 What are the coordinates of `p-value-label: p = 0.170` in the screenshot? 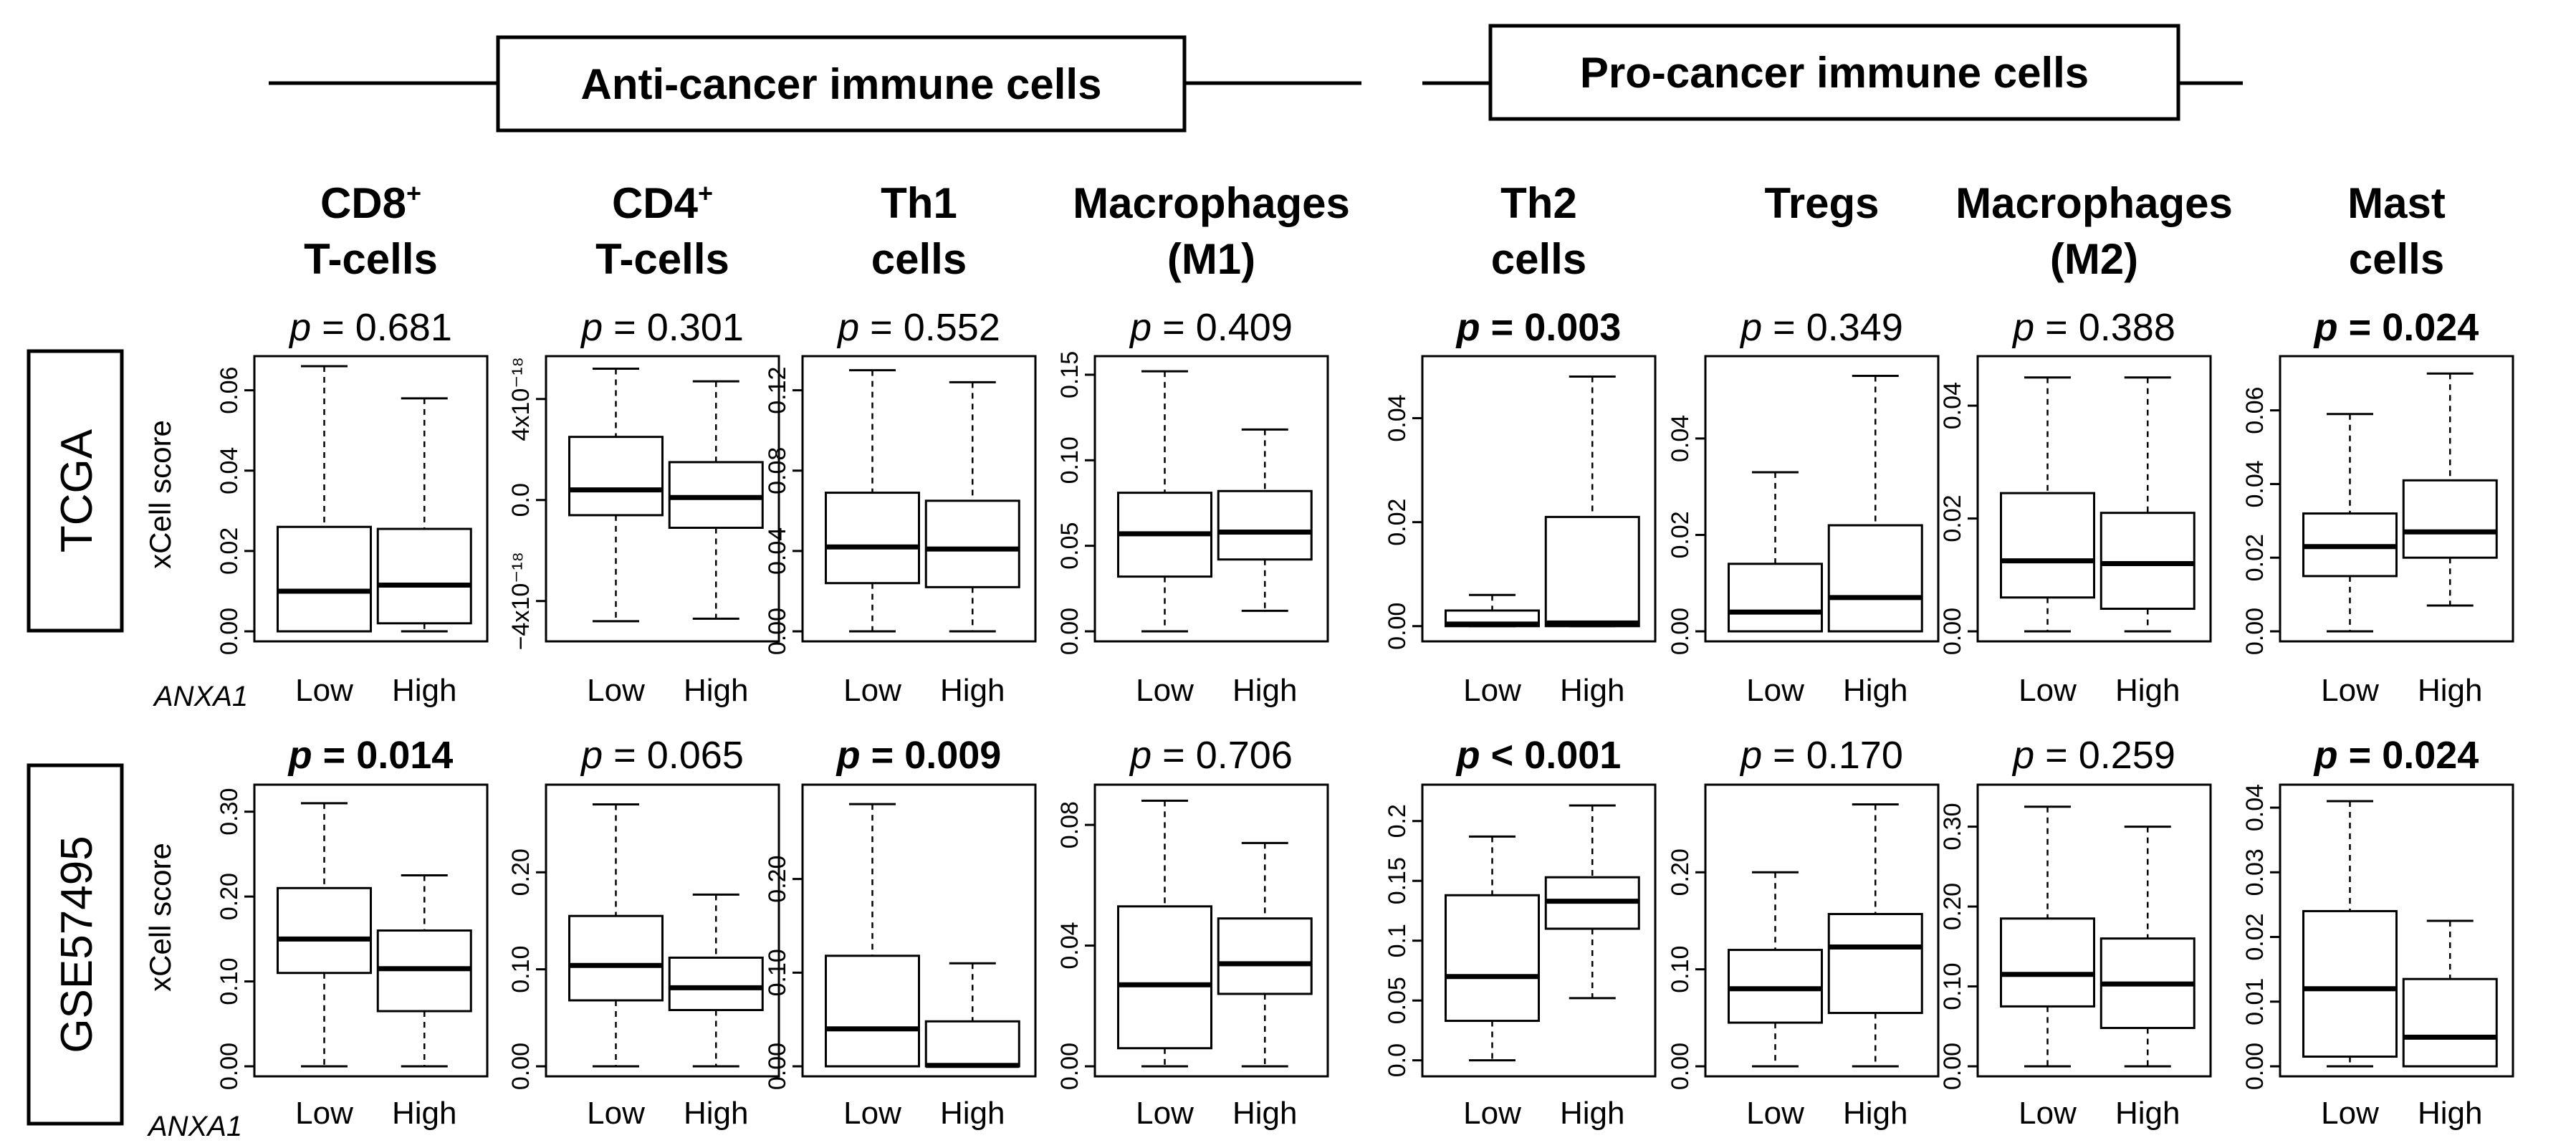 It's located at (1821, 755).